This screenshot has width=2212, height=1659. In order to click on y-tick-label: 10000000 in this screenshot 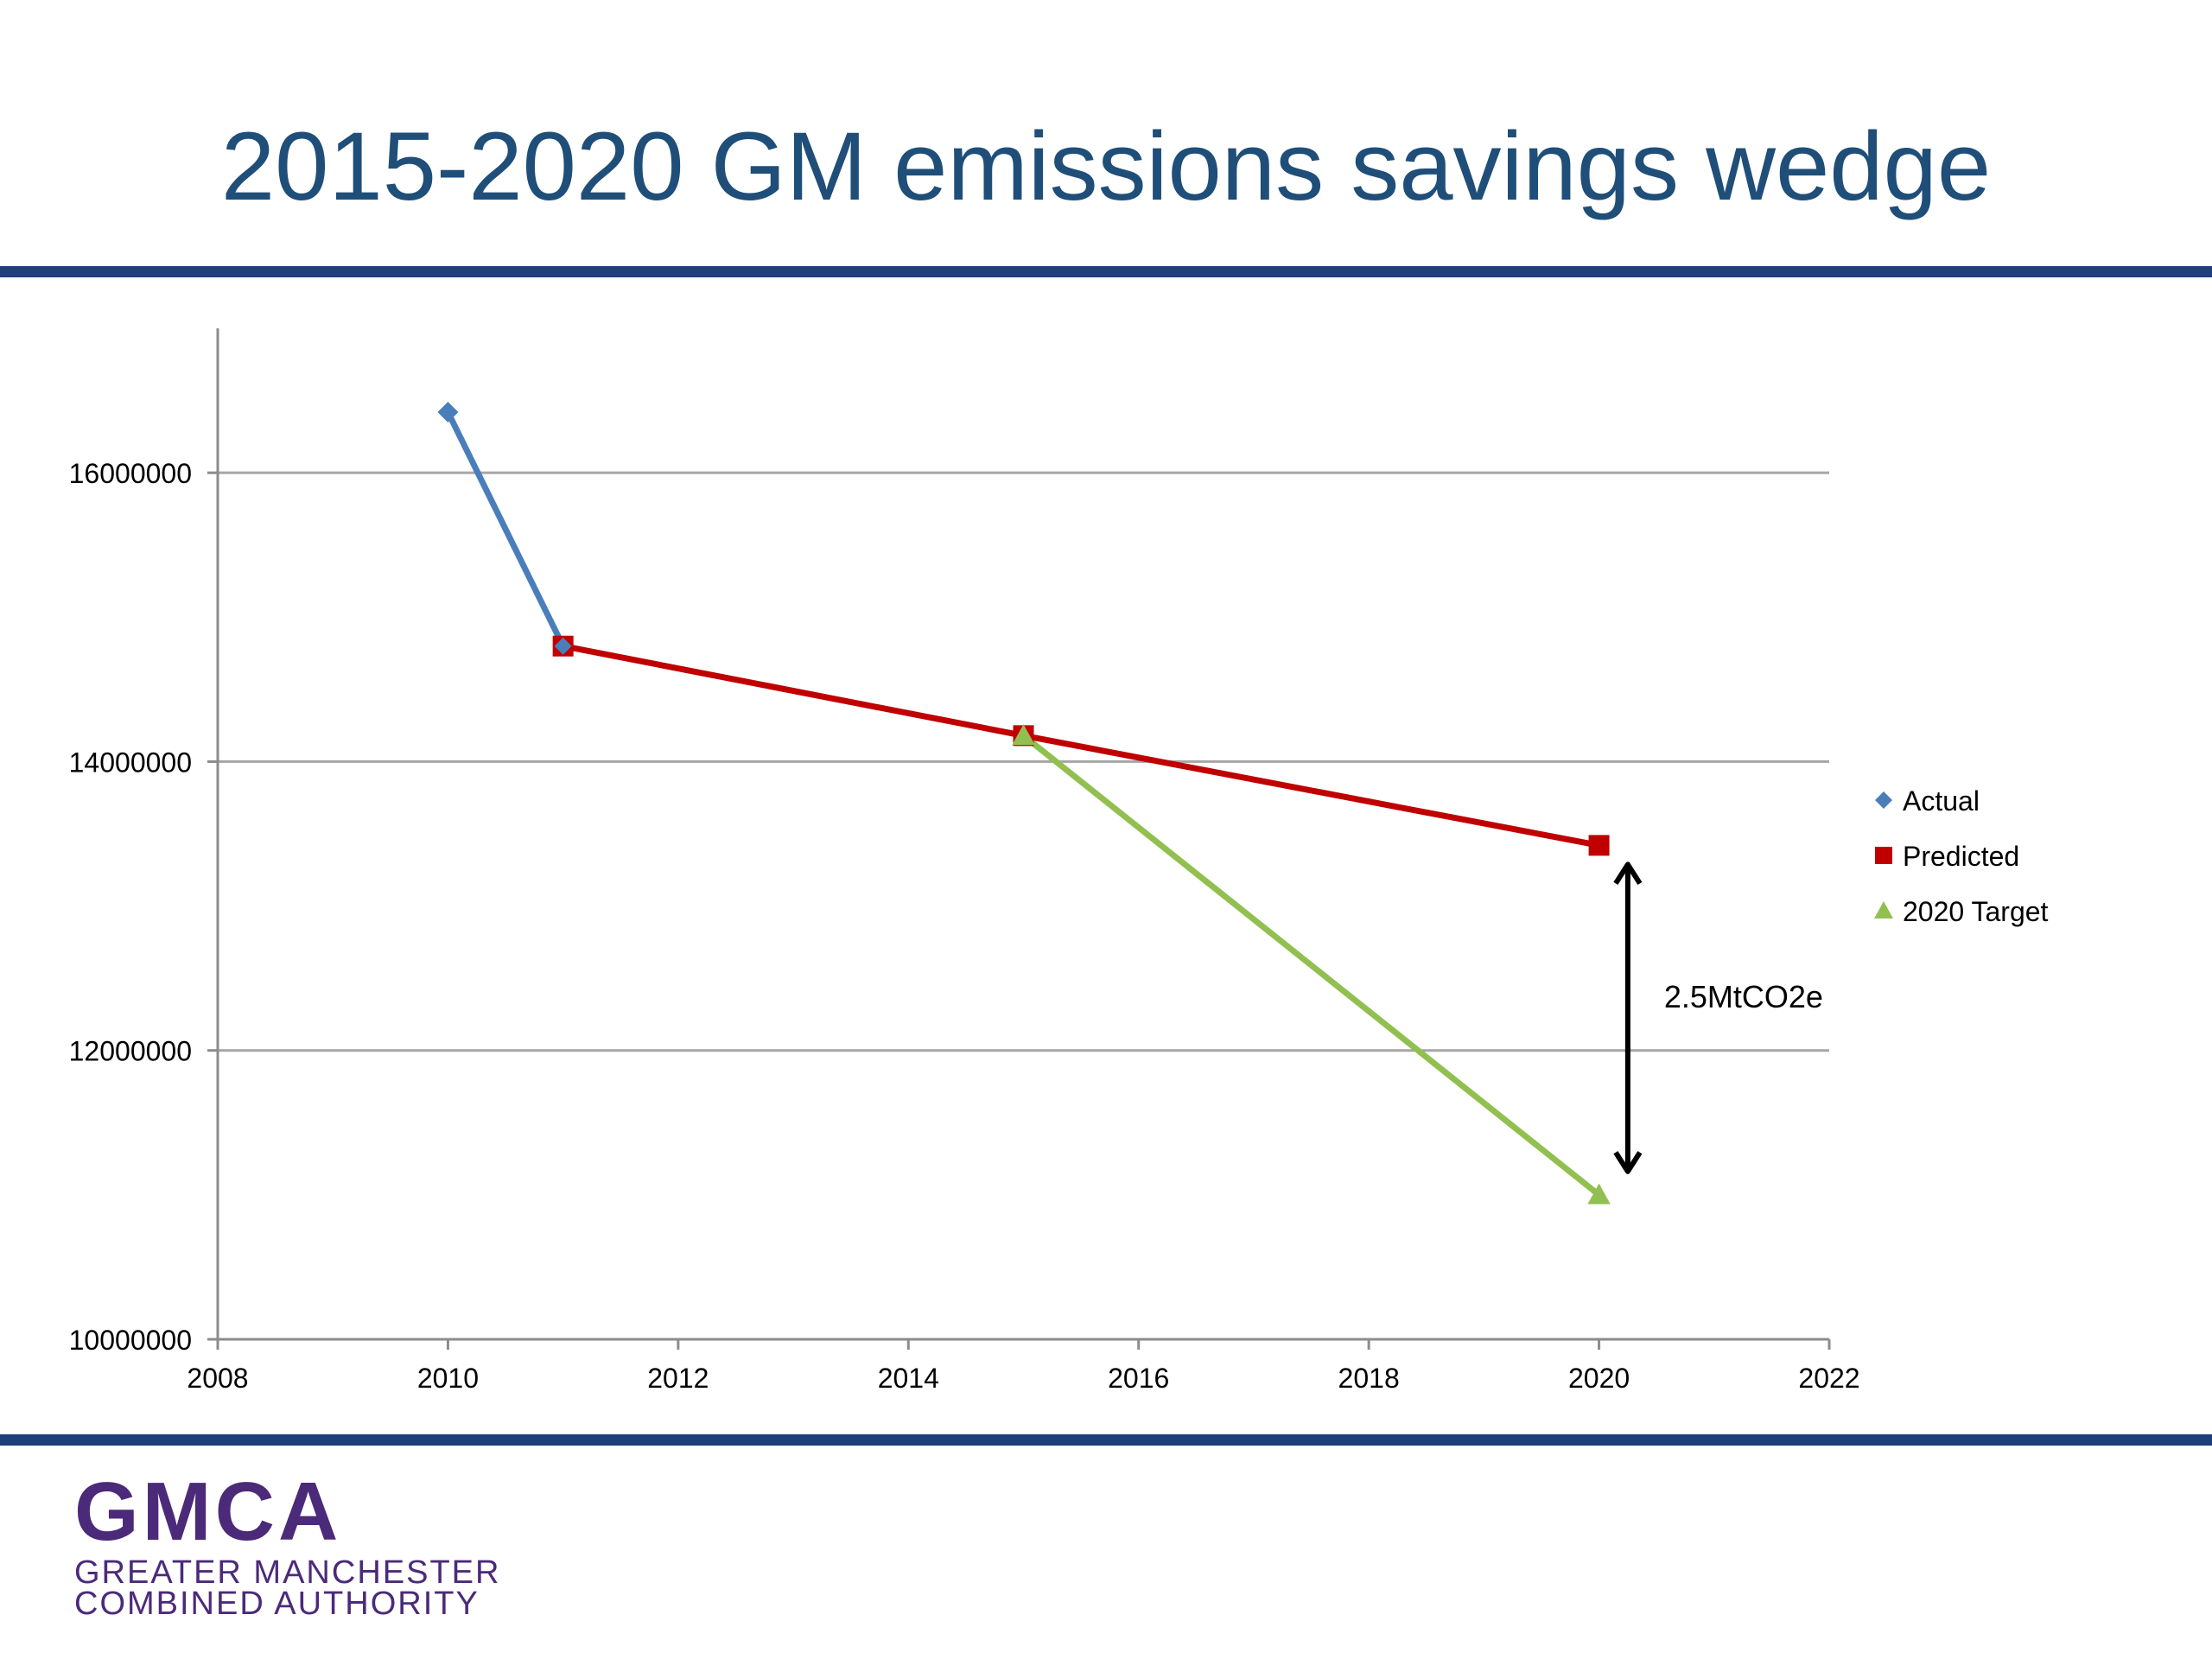, I will do `click(130, 1340)`.